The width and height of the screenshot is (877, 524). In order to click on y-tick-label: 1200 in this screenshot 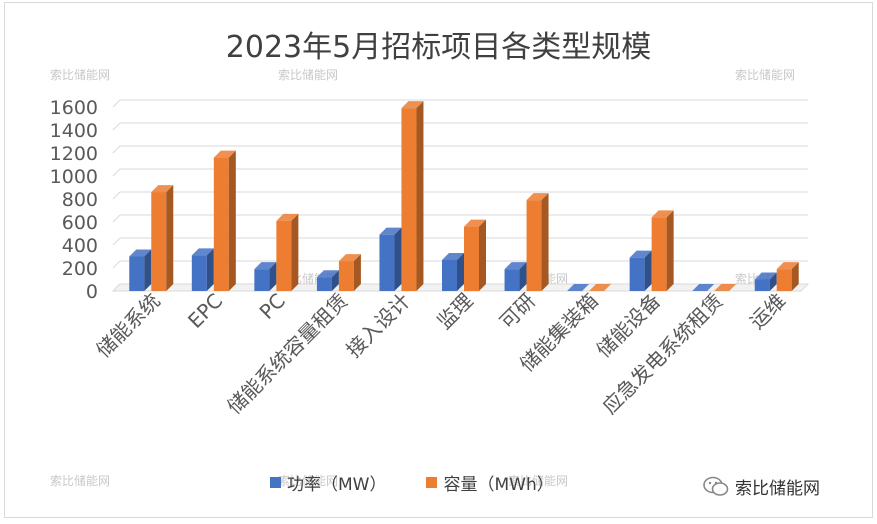, I will do `click(74, 154)`.